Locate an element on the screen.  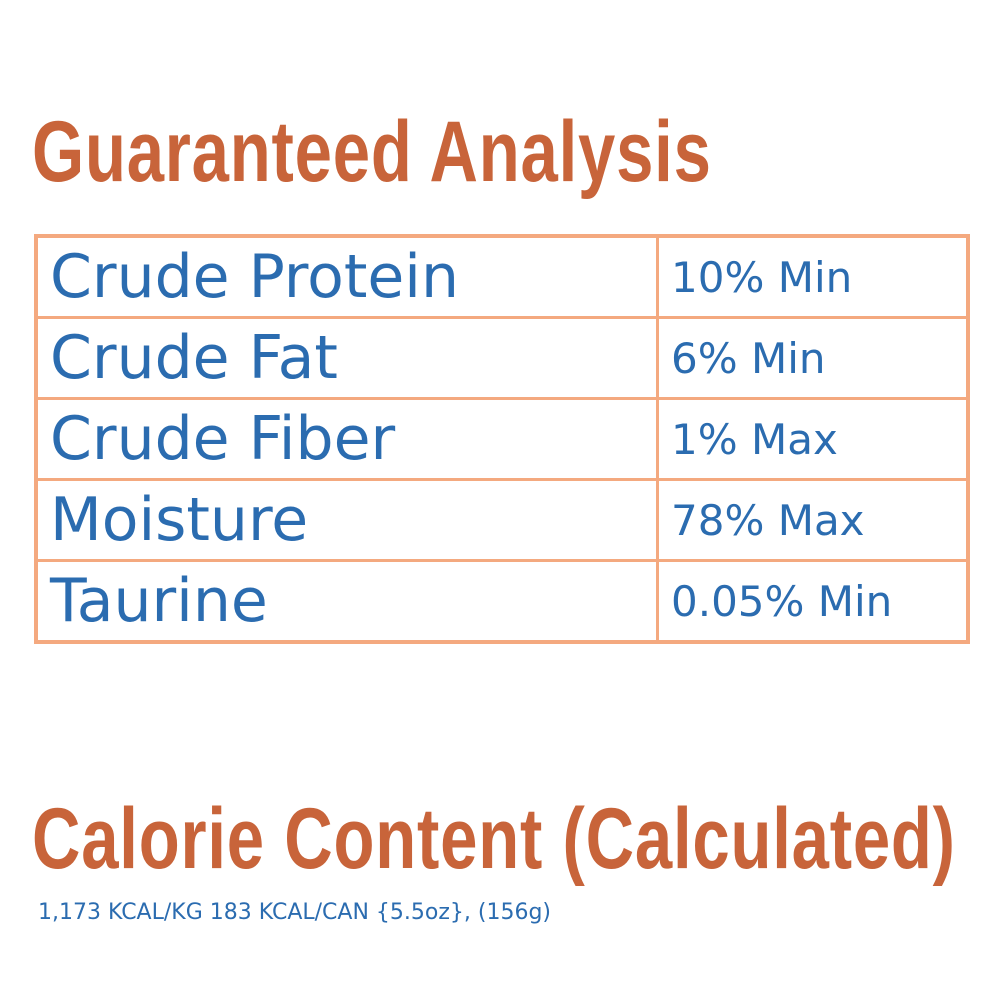
table-row: Crude Fiber 1% Max is located at coordinates (502, 439).